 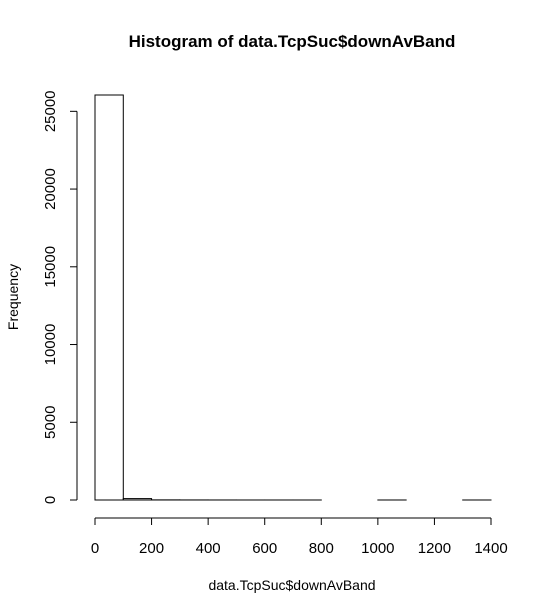 I want to click on x-tick-label: 0, so click(x=95, y=548).